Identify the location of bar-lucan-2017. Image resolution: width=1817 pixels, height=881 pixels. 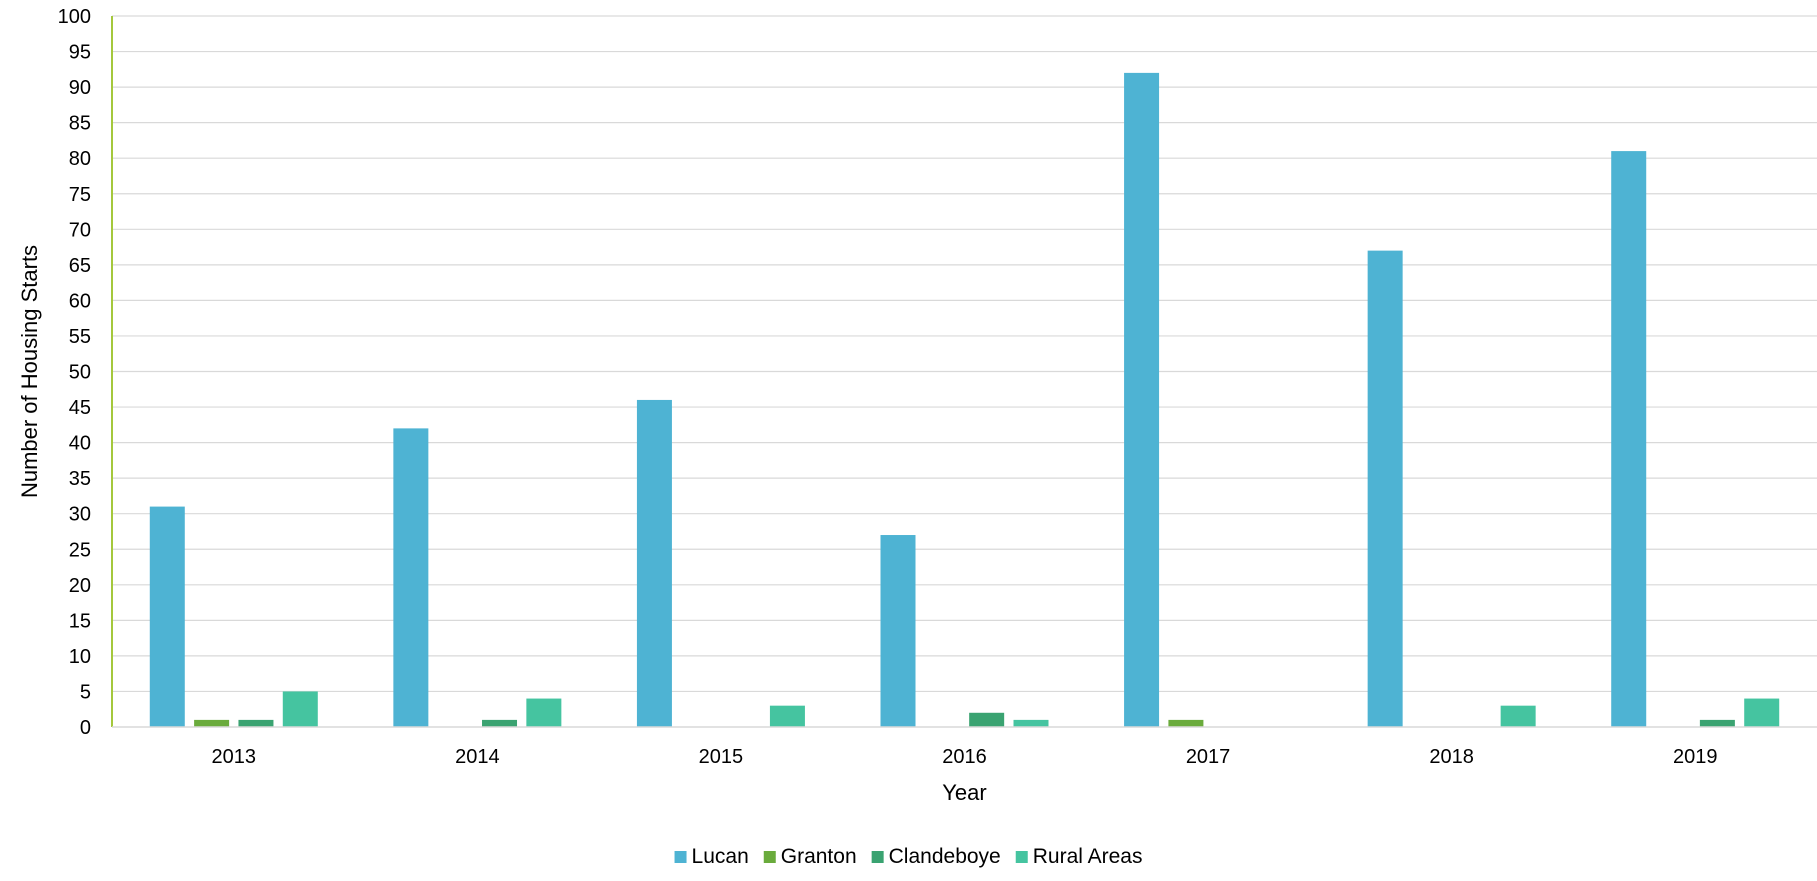
(1142, 399).